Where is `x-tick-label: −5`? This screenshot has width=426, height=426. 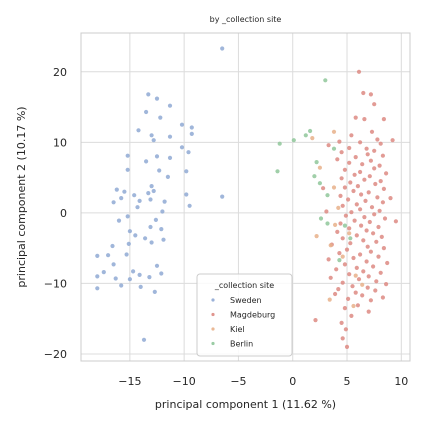 x-tick-label: −5 is located at coordinates (238, 381).